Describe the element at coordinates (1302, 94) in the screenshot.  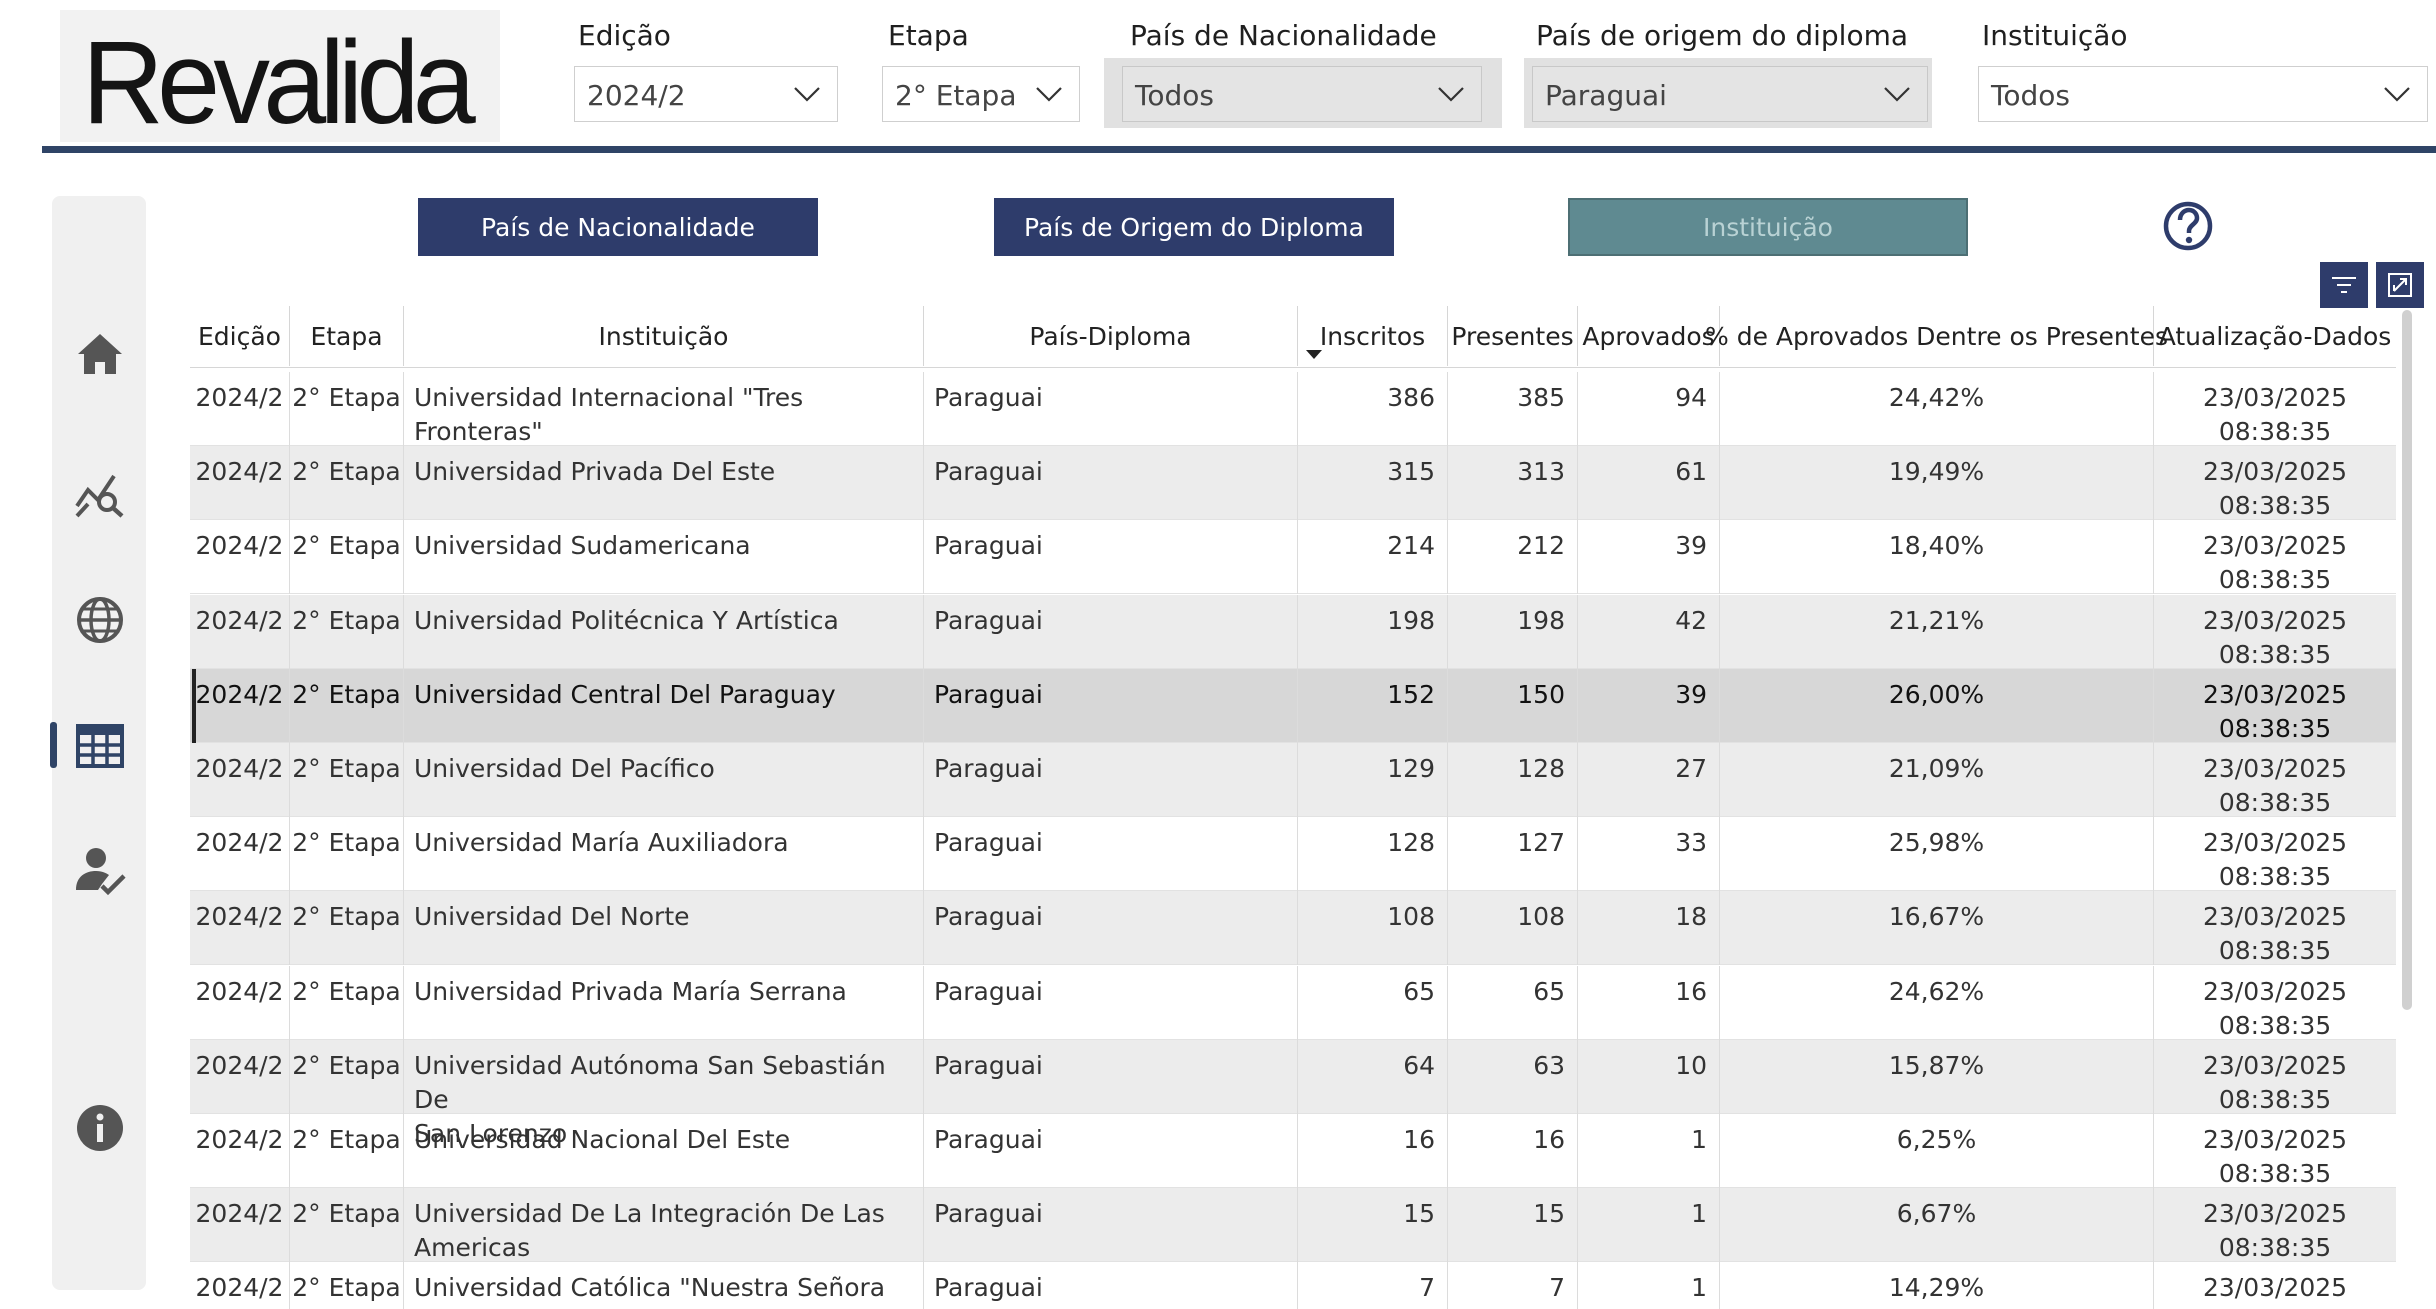
I see `dropdown-nacionalidade: Todos` at that location.